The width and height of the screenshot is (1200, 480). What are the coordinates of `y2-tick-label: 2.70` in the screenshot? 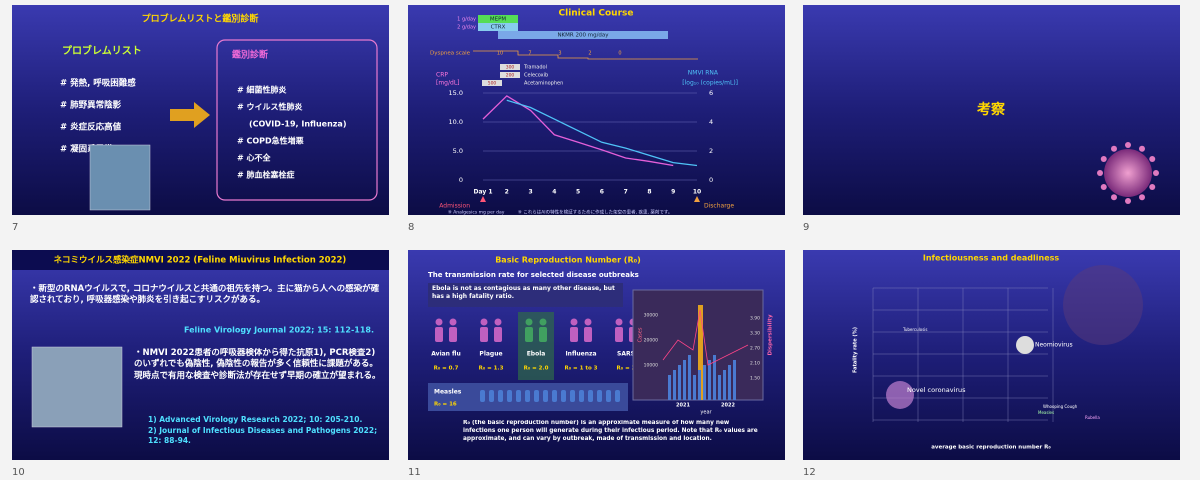 It's located at (755, 349).